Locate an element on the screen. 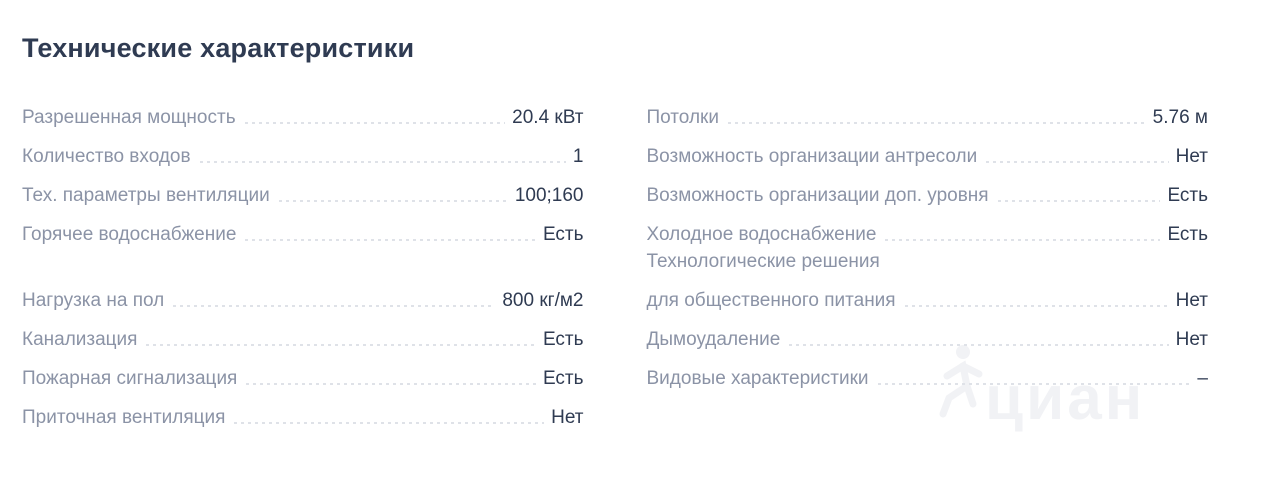 This screenshot has height=478, width=1280. spec-label: Потолки is located at coordinates (682, 117).